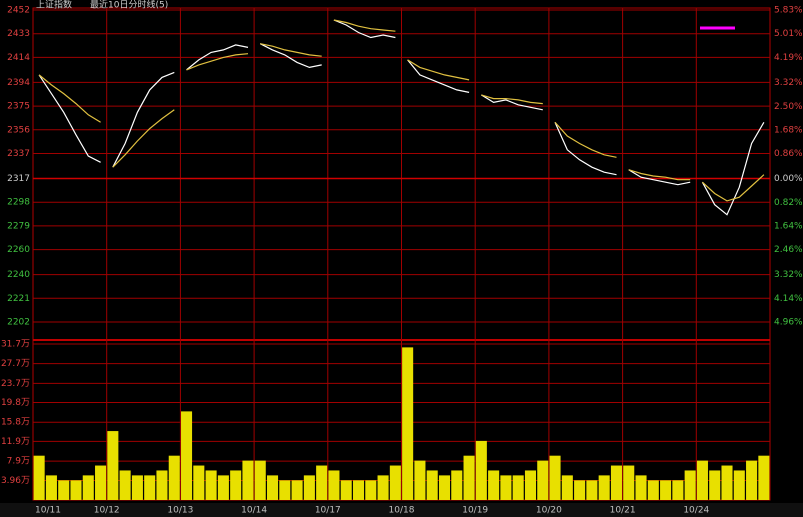  Describe the element at coordinates (18, 203) in the screenshot. I see `y-tick-label: 2298` at that location.